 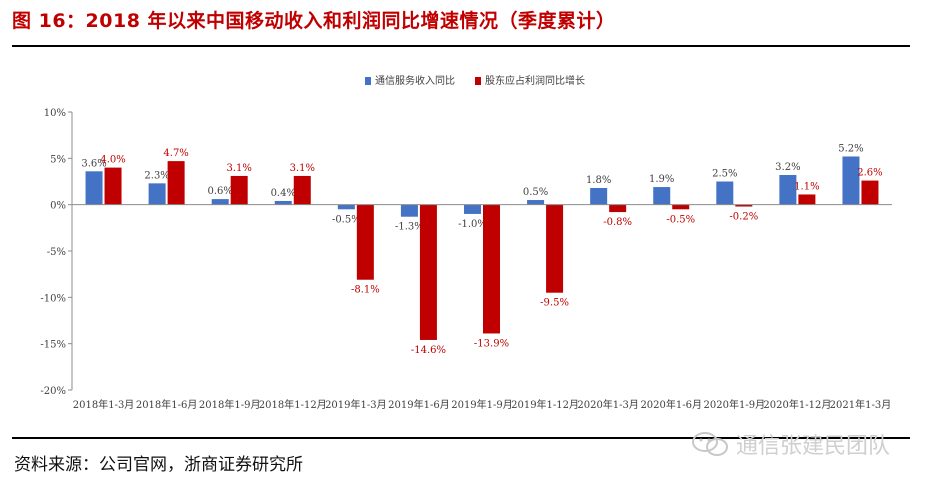 What do you see at coordinates (104, 404) in the screenshot?
I see `x-tick-label: 2018年1-3月` at bounding box center [104, 404].